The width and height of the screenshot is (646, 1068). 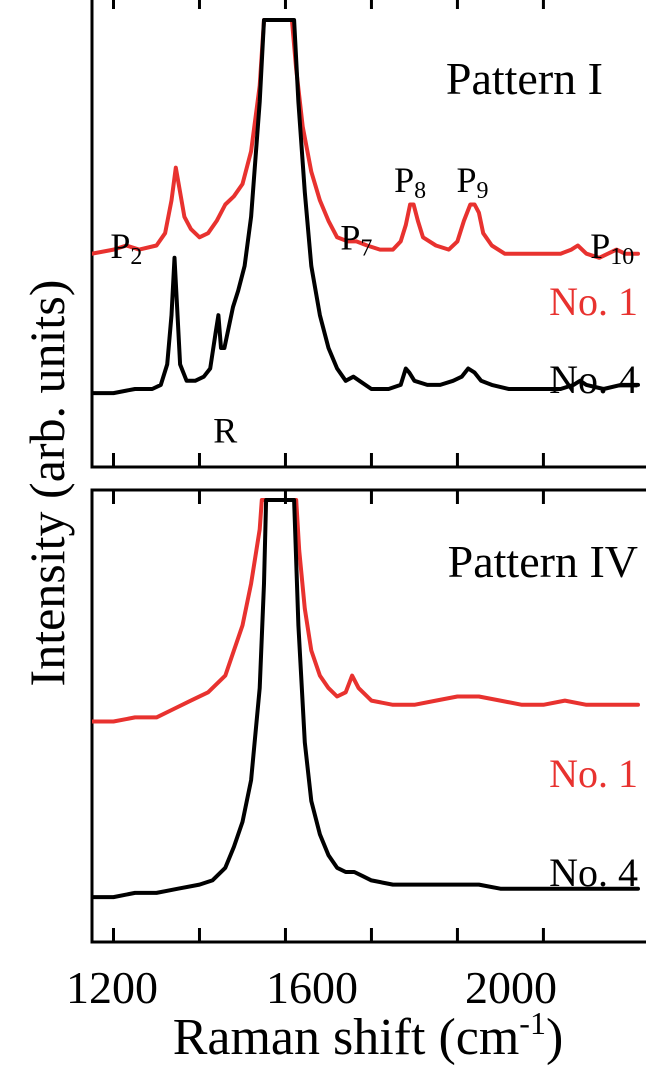 I want to click on x-tick-label: 1600, so click(x=312, y=987).